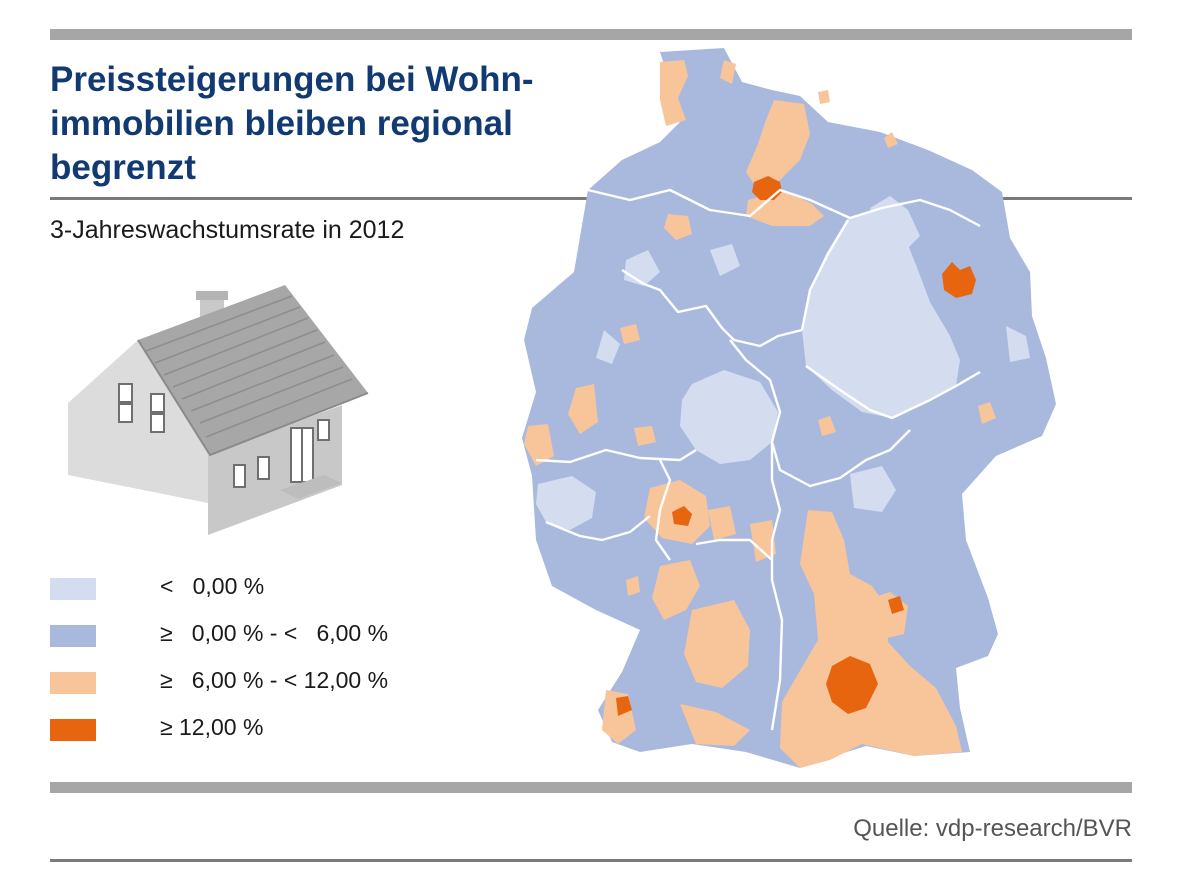  I want to click on legend-label: ≥ 12,00 %, so click(212, 727).